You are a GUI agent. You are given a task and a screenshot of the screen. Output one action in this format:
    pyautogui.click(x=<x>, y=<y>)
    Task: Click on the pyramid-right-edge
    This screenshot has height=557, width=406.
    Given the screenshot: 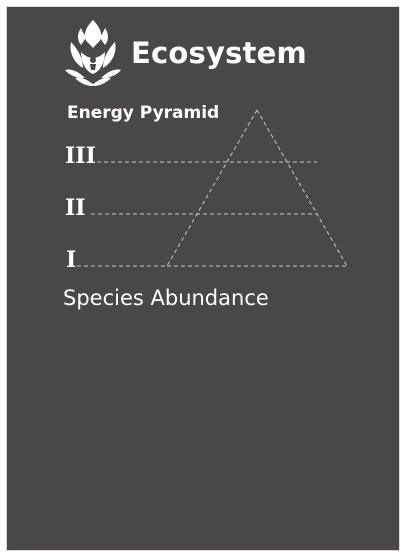 What is the action you would take?
    pyautogui.click(x=302, y=188)
    